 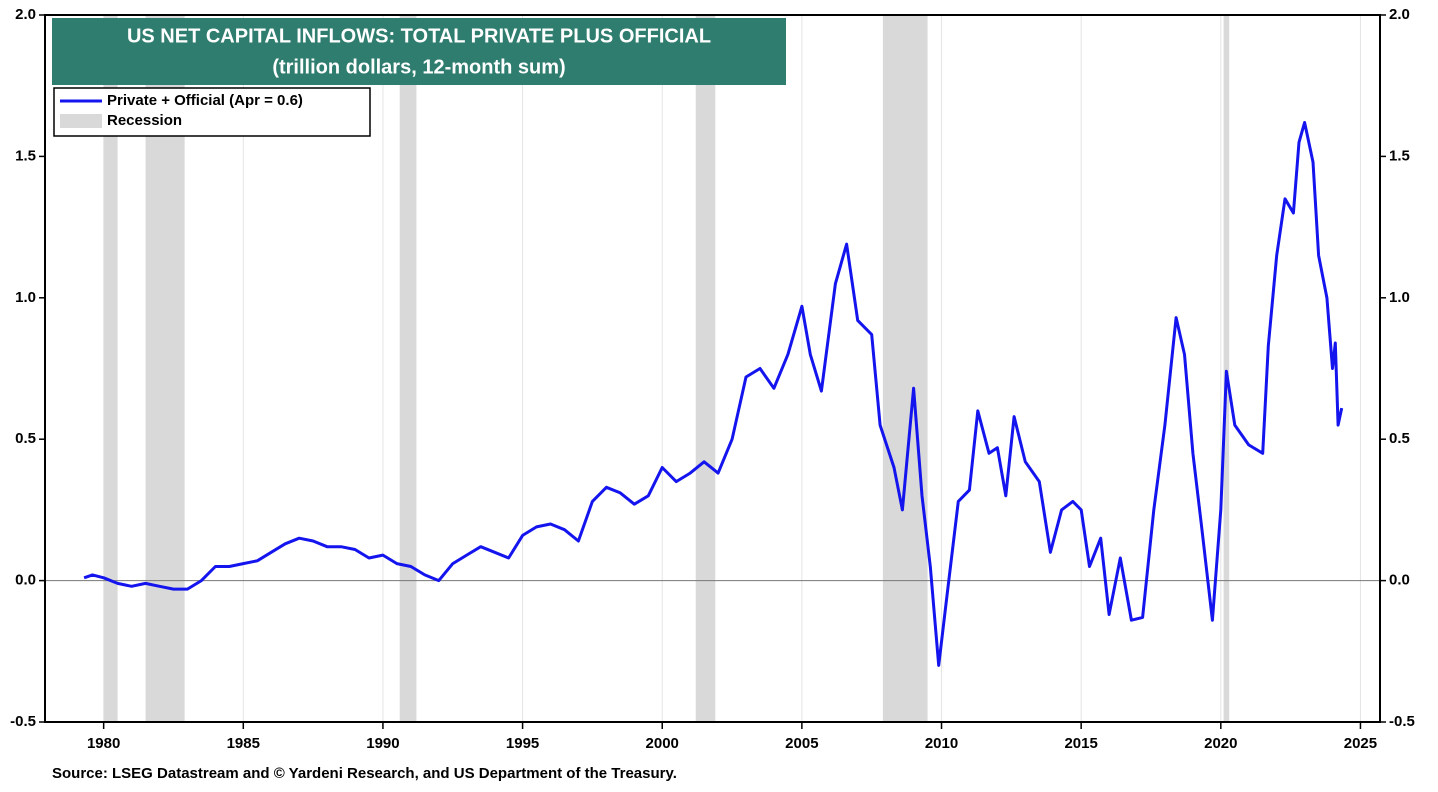 What do you see at coordinates (1402, 721) in the screenshot?
I see `y2-tick-label: -0.5` at bounding box center [1402, 721].